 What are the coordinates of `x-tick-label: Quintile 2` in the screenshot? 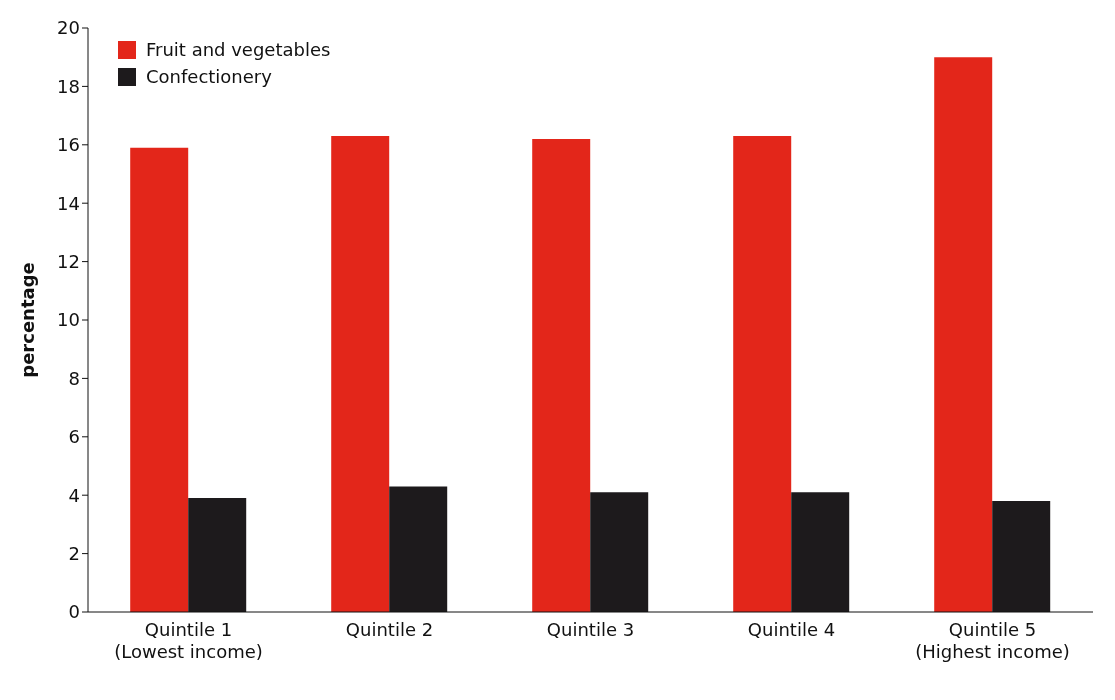 It's located at (389, 629).